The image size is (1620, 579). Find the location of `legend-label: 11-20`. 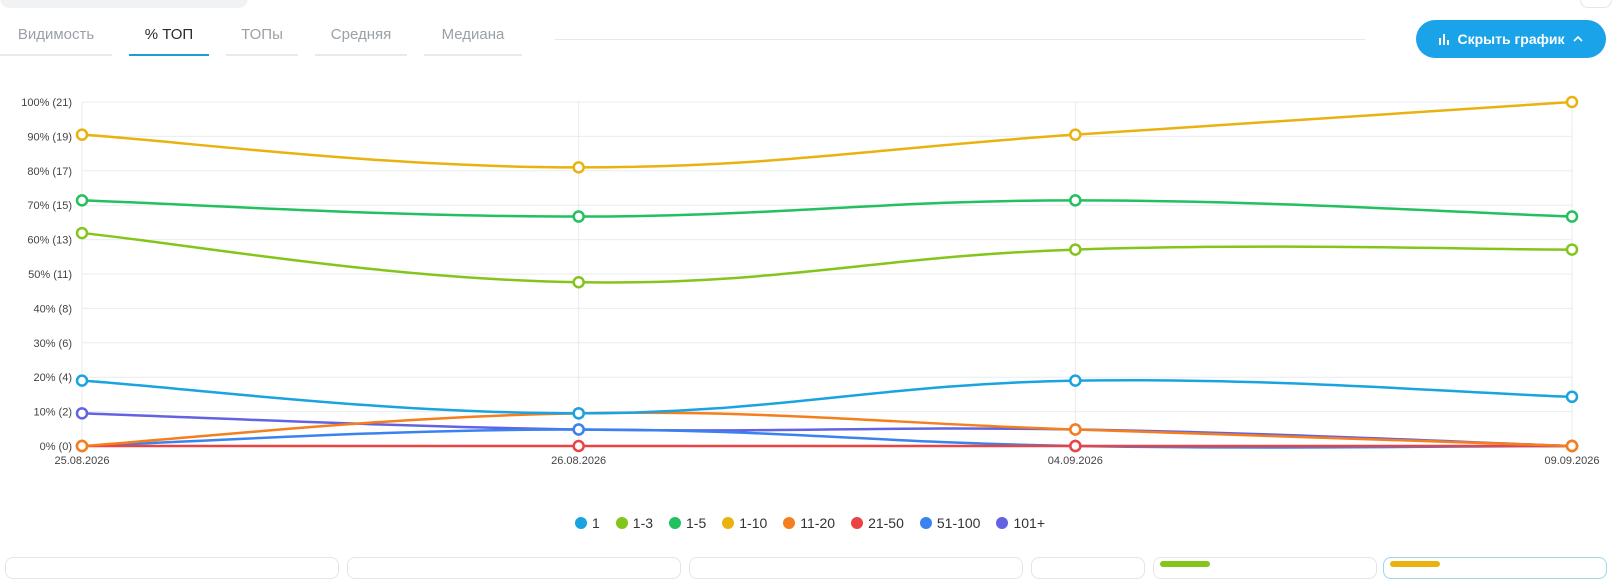

legend-label: 11-20 is located at coordinates (818, 523).